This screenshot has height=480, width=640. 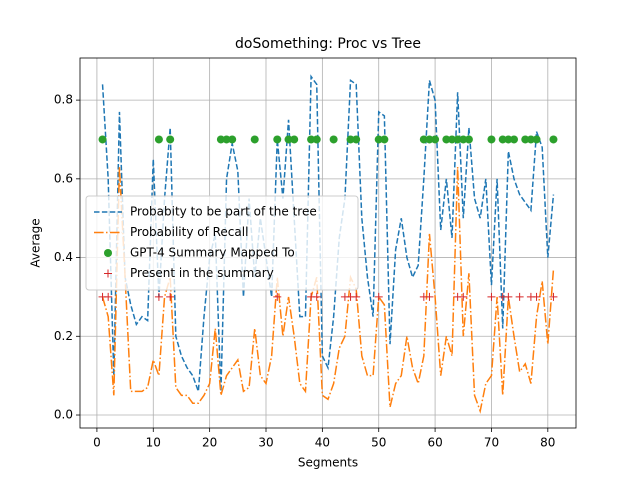 I want to click on legend-label: GPT-4 Summary Mapped To, so click(x=212, y=253).